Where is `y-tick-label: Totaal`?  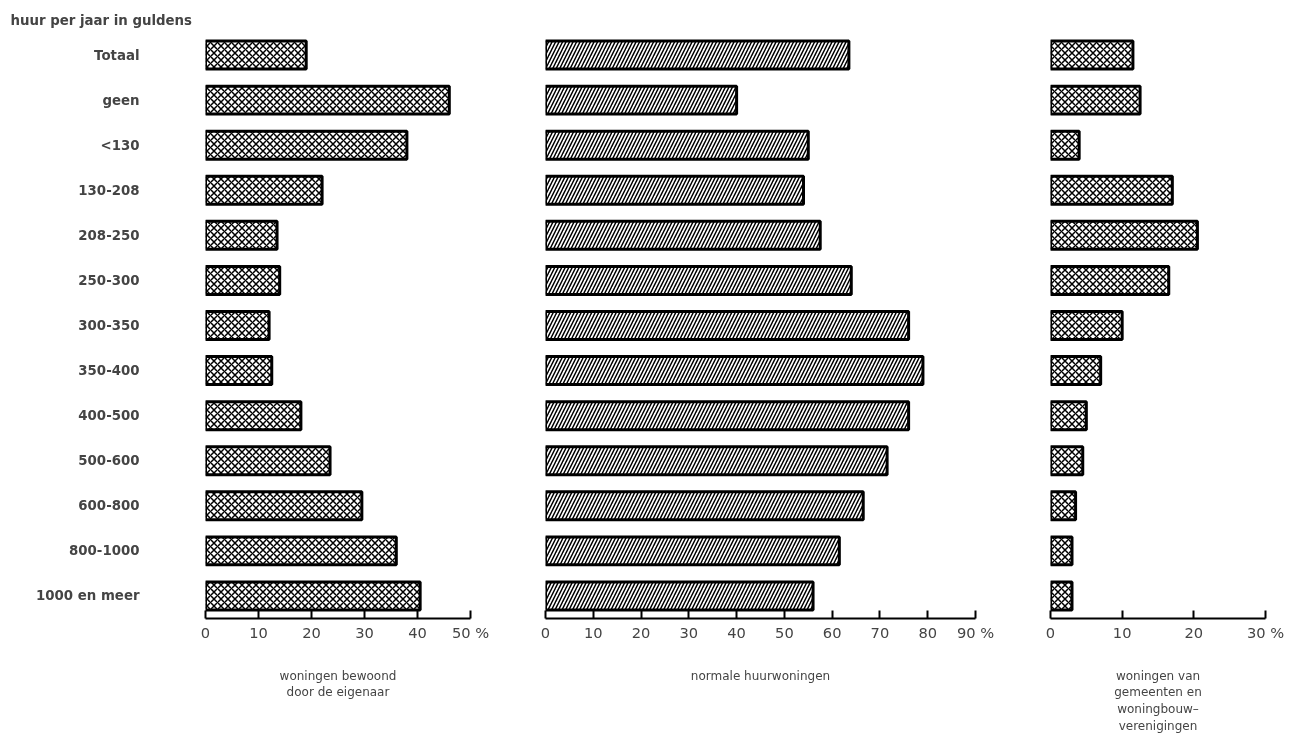
y-tick-label: Totaal is located at coordinates (117, 55).